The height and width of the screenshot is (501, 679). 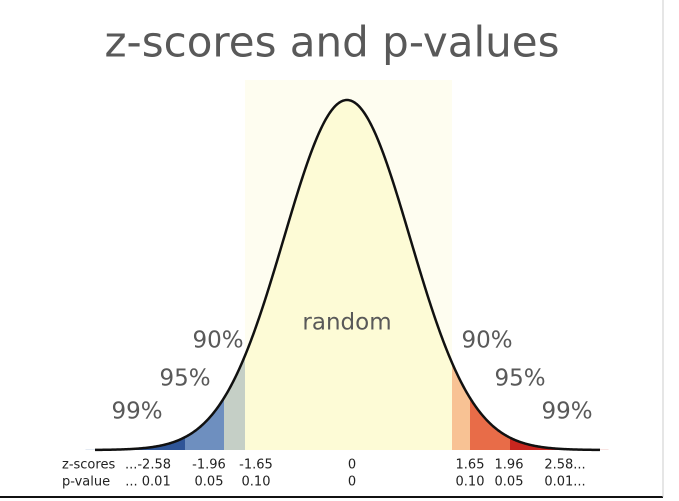 I want to click on table-cell: -1.96, so click(x=209, y=465).